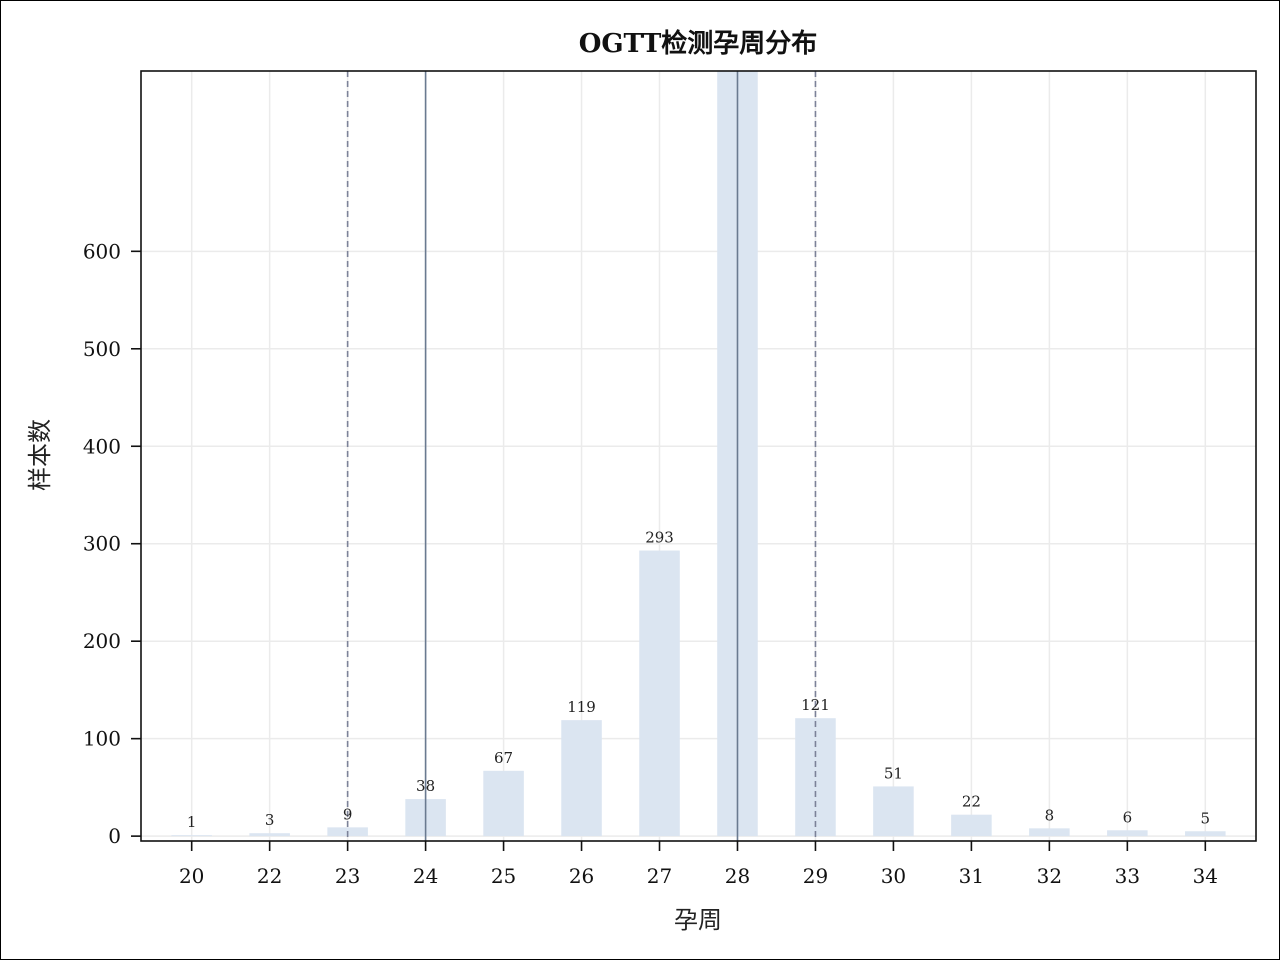 This screenshot has height=960, width=1280. Describe the element at coordinates (503, 758) in the screenshot. I see `data-label: 67` at that location.